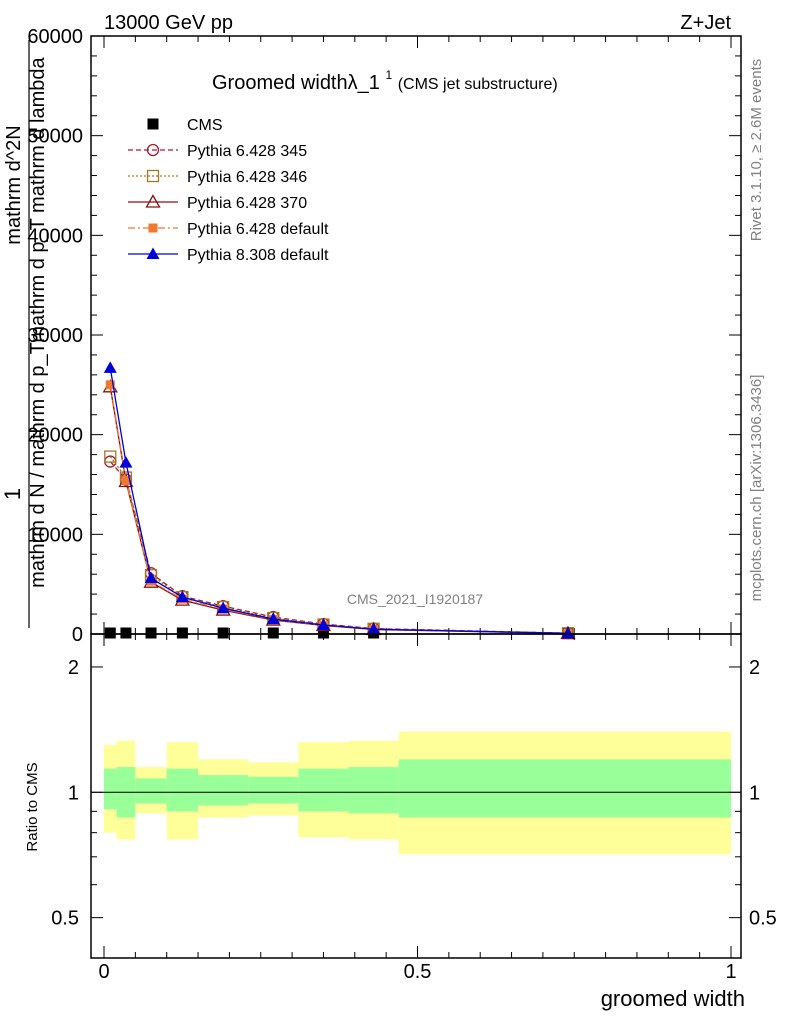  Describe the element at coordinates (763, 919) in the screenshot. I see `ratio-ytick-label-right: 0.5` at that location.